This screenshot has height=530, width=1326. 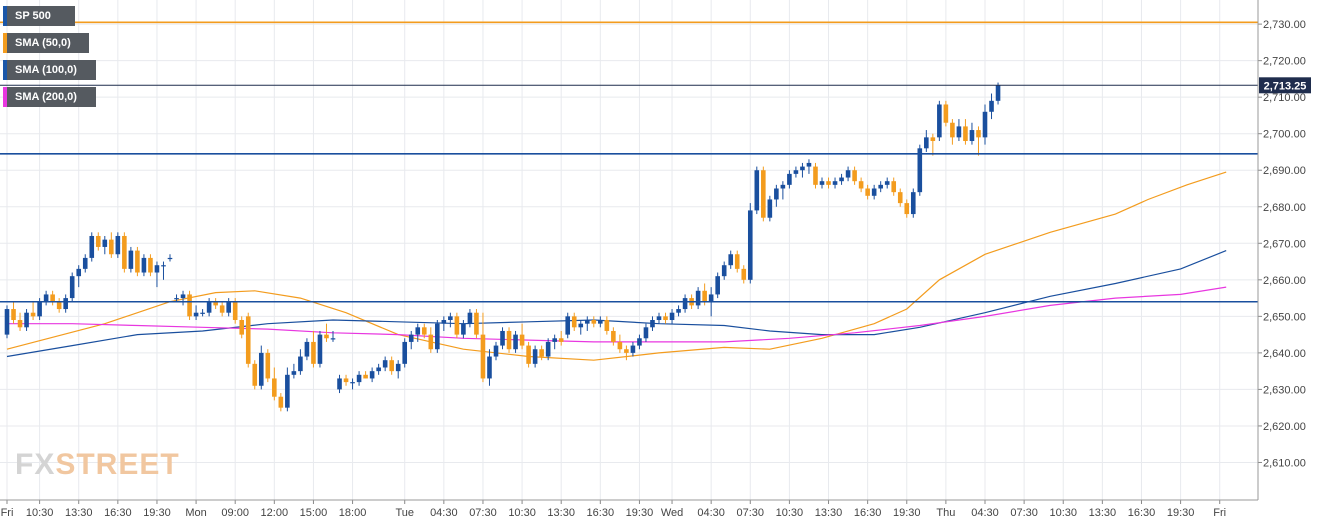 What do you see at coordinates (1284, 98) in the screenshot?
I see `y-tick-label: 2,710.00` at bounding box center [1284, 98].